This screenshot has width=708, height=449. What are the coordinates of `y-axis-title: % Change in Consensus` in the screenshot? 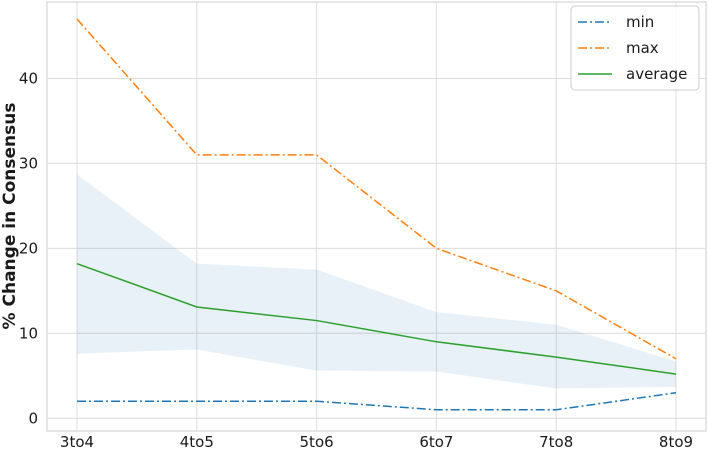 It's located at (10, 216).